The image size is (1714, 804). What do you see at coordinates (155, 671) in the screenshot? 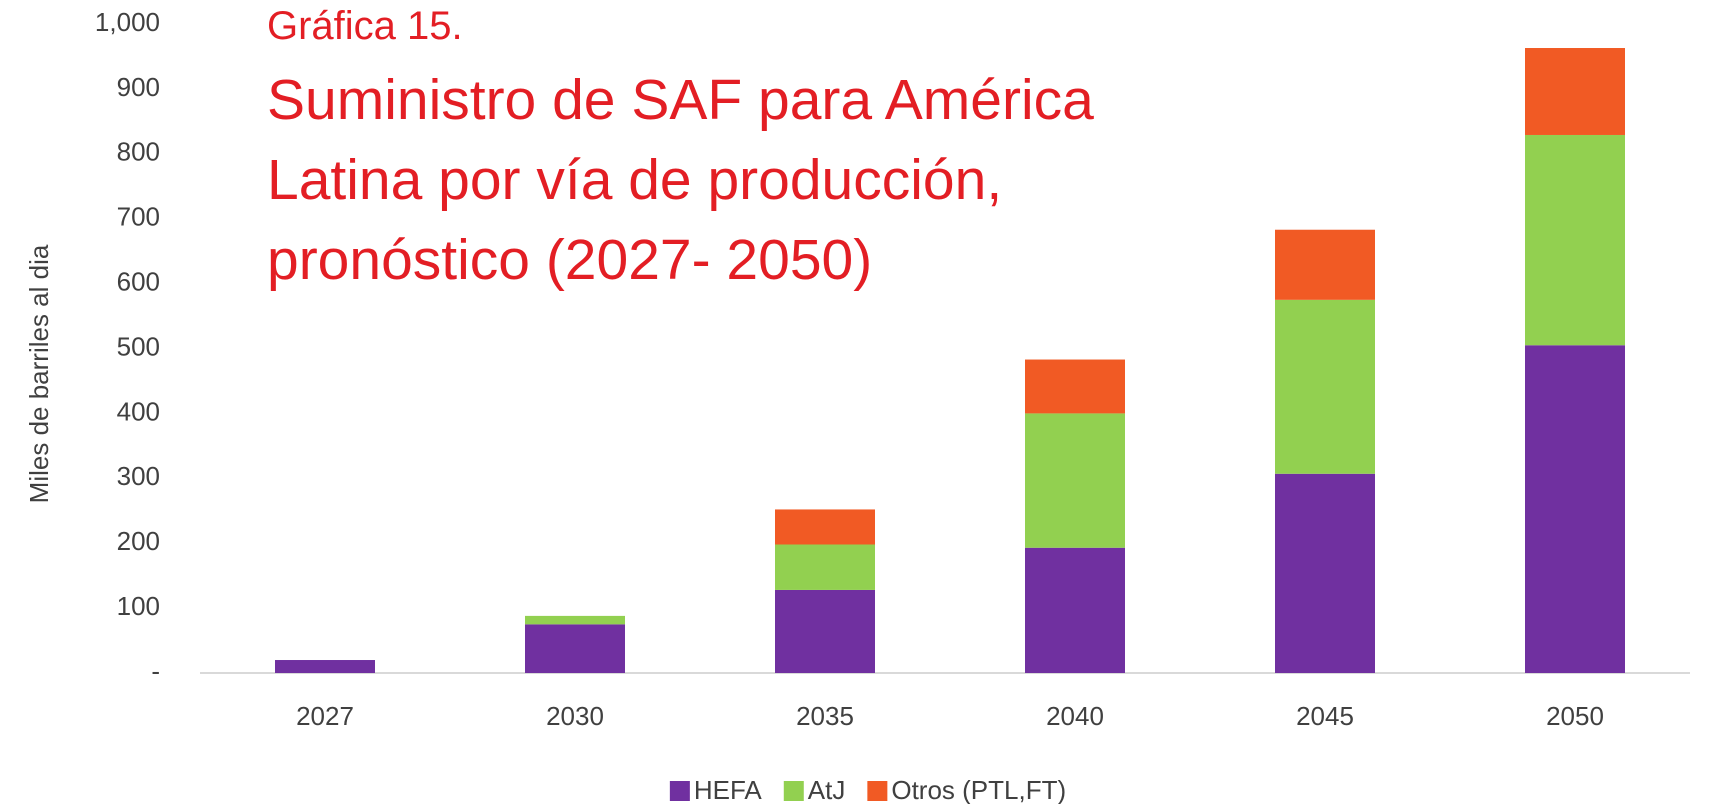
I see `y-tick-label: -` at bounding box center [155, 671].